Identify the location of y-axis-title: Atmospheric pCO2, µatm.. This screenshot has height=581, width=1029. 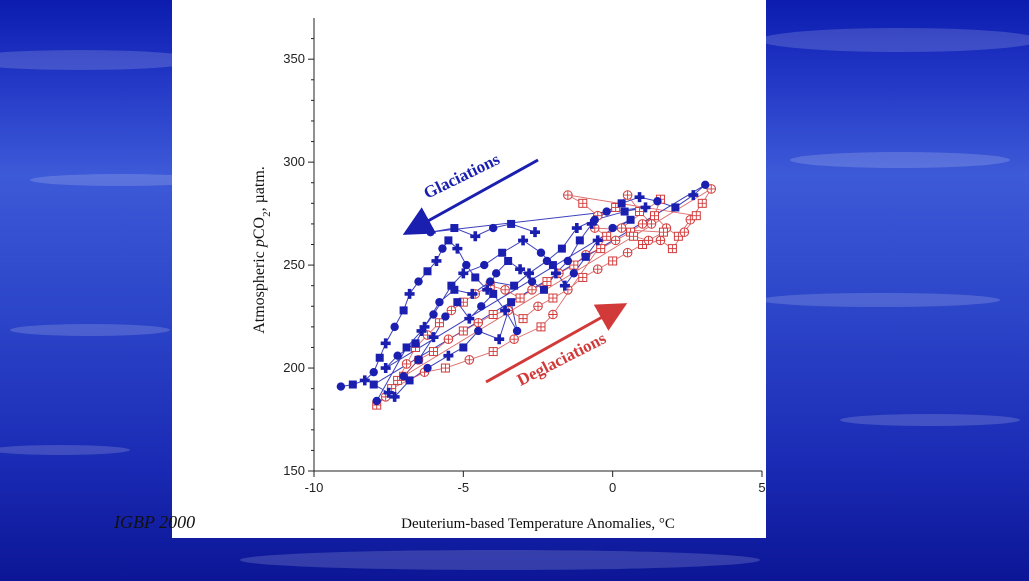
(262, 250).